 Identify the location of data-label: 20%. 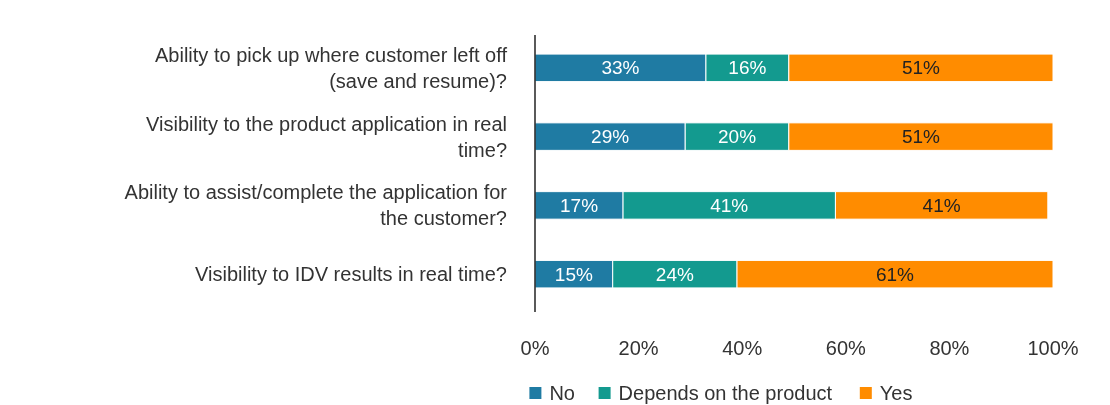
(737, 137).